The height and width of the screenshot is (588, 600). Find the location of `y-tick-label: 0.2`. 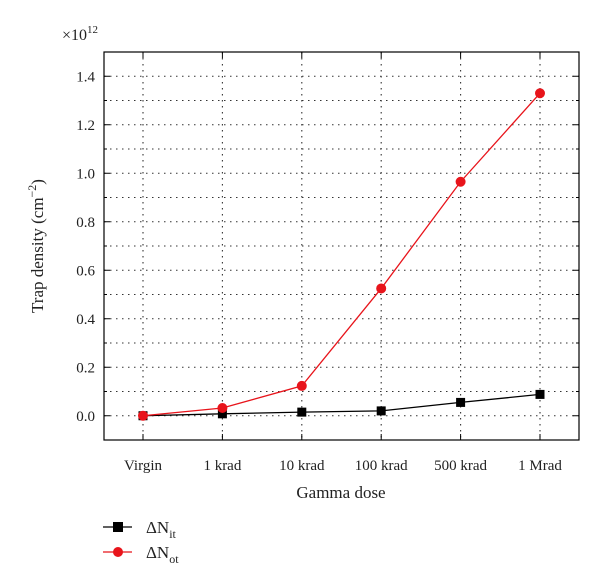

y-tick-label: 0.2 is located at coordinates (85, 368).